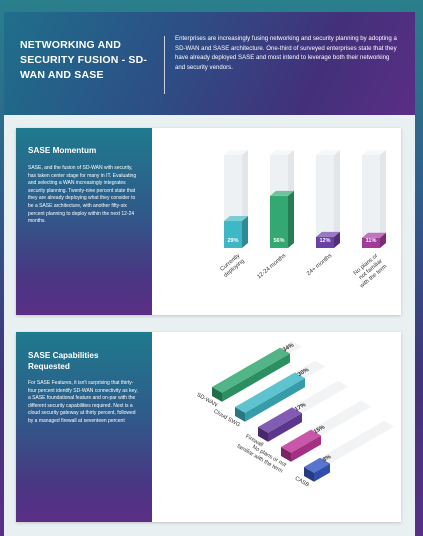 The width and height of the screenshot is (423, 536). I want to click on category-label: Currentlydeploying, so click(231, 266).